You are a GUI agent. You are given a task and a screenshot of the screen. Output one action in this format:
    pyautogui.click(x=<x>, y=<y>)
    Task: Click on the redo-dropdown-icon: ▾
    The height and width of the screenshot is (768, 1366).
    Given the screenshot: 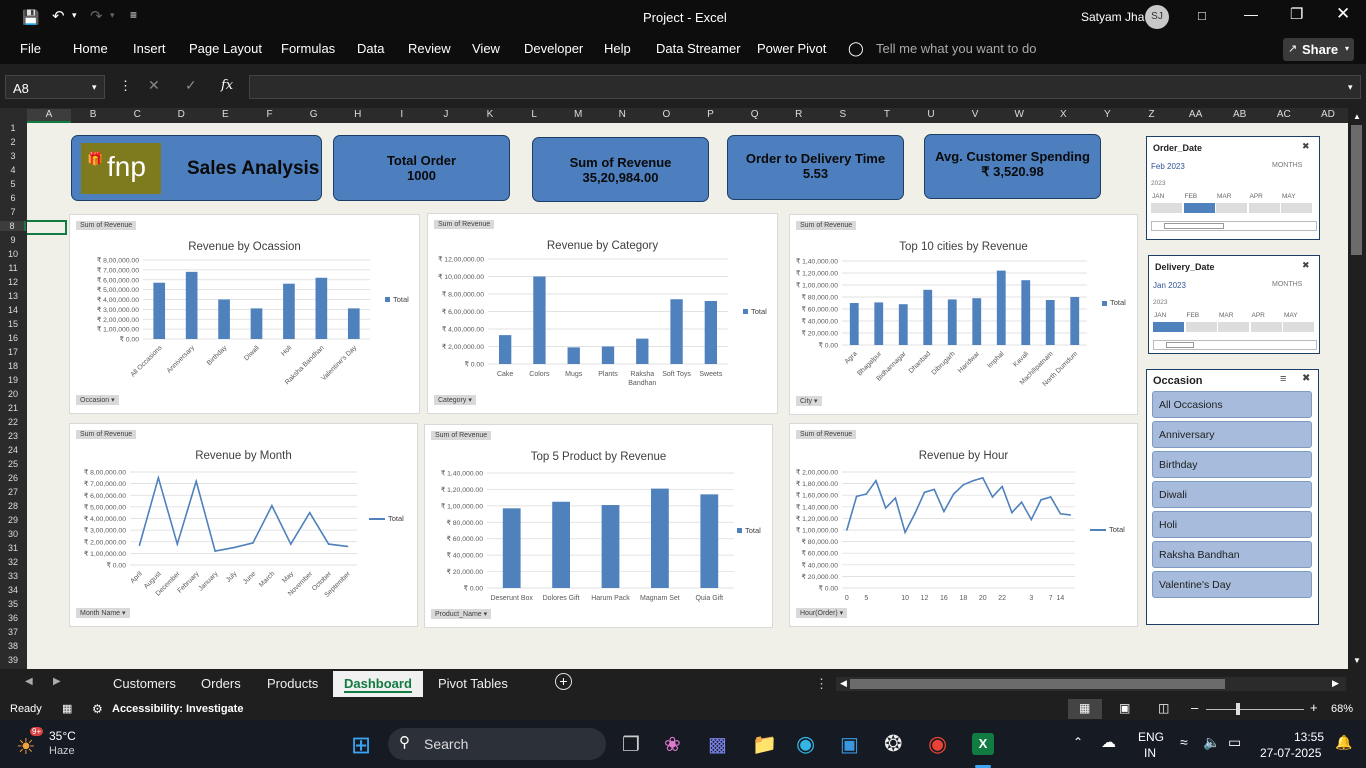 What is the action you would take?
    pyautogui.click(x=112, y=15)
    